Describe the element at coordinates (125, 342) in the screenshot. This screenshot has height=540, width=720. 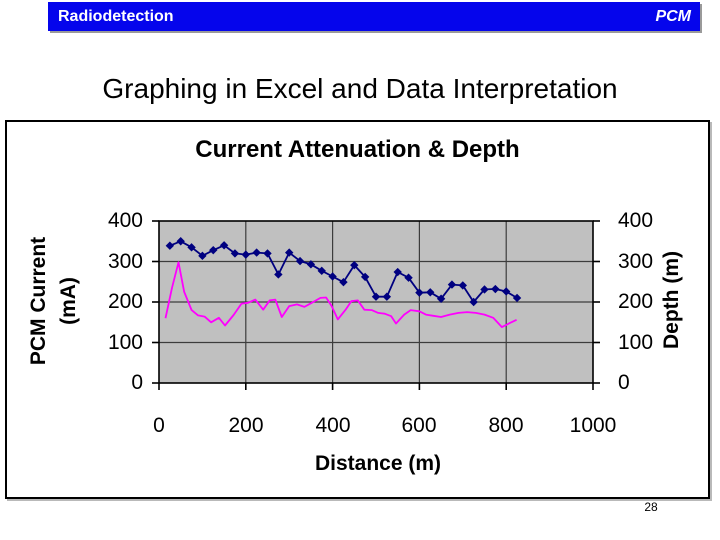
I see `y-axis-left-tick-label: 100` at that location.